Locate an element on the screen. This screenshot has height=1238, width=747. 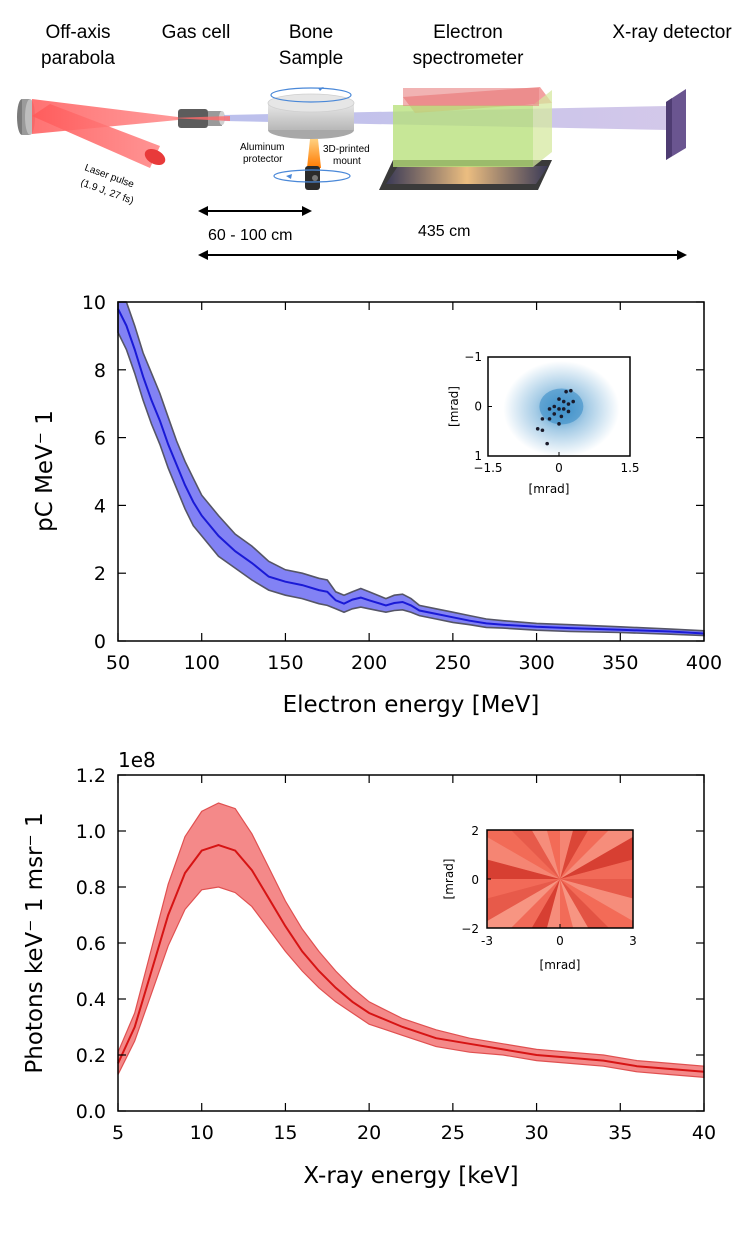
distance-arrows is located at coordinates (442, 233).